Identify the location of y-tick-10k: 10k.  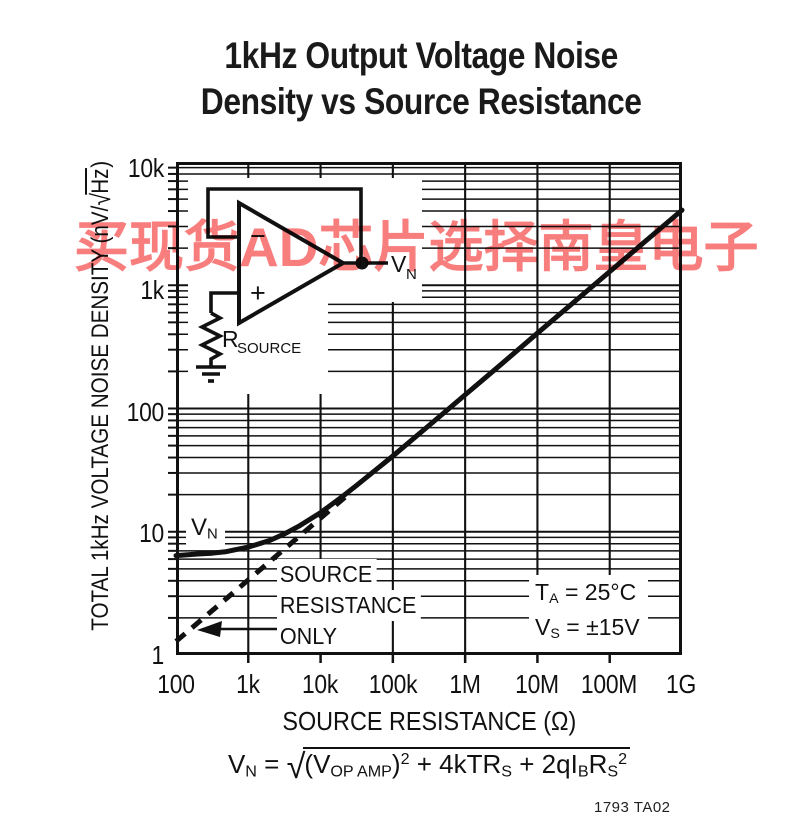
(145, 168).